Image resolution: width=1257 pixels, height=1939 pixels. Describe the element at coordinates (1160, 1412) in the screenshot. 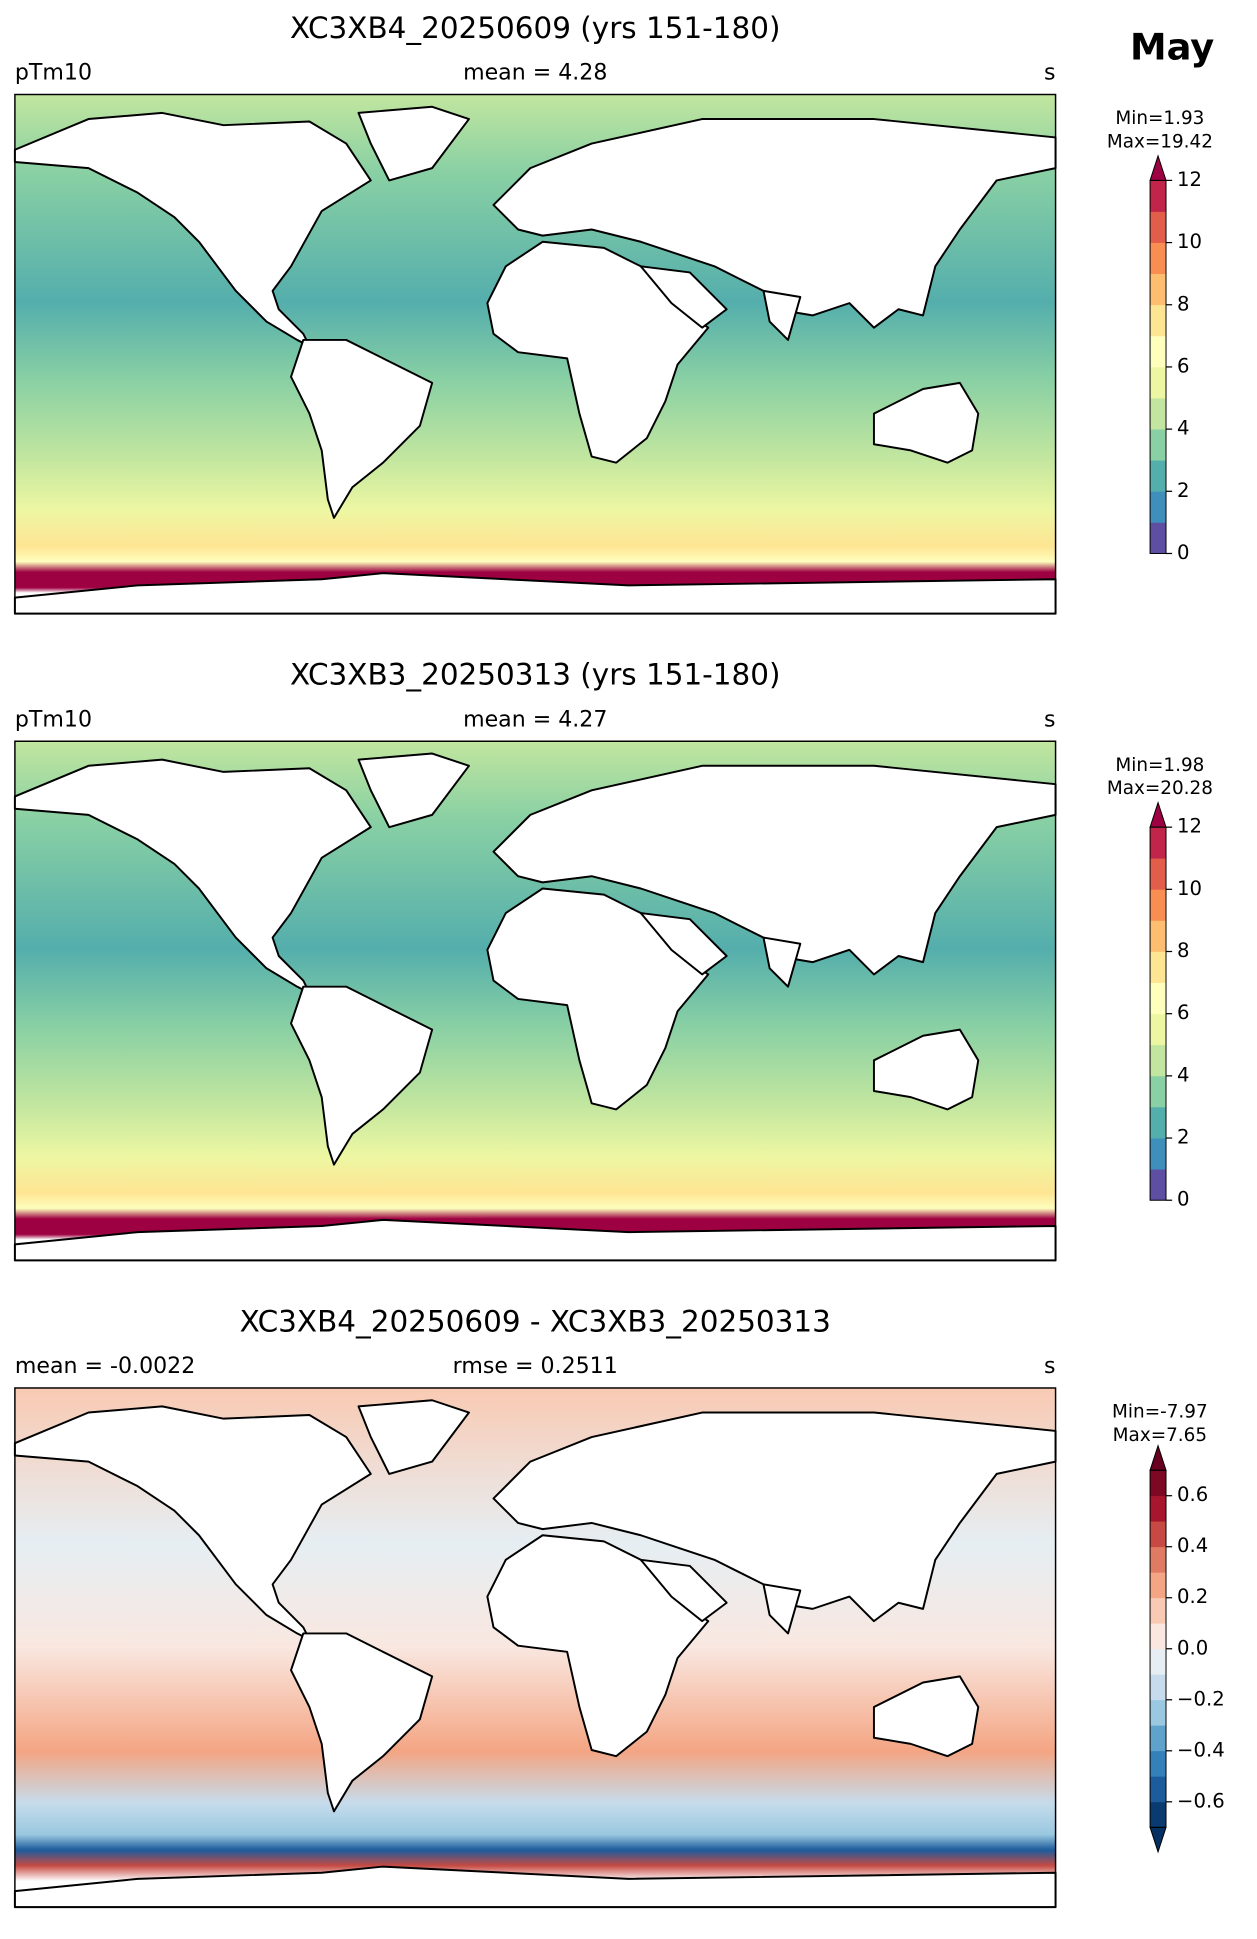

I see `min-label: Min=-7.97` at that location.